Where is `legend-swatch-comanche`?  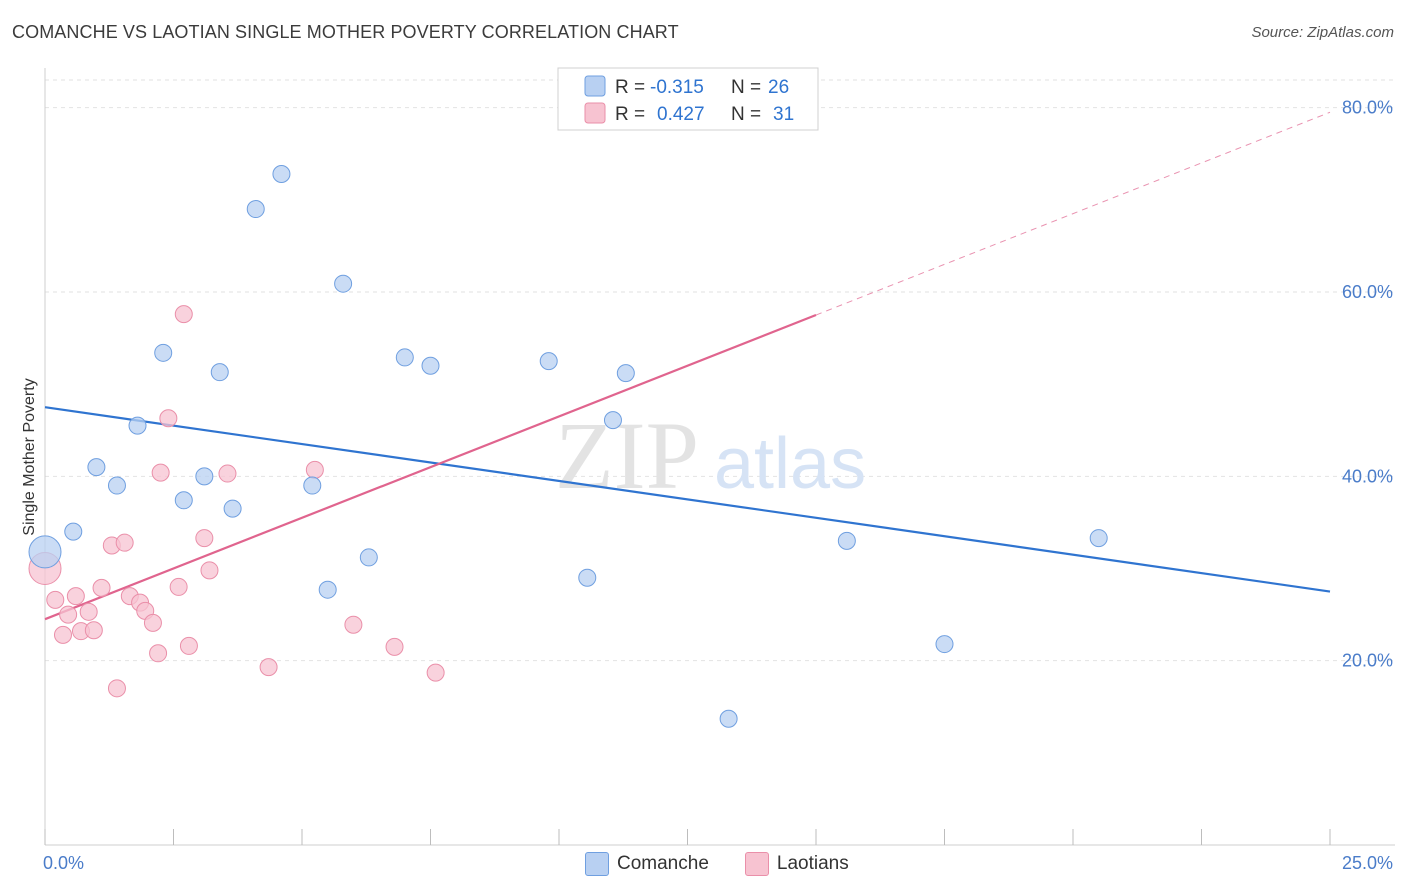
legend-swatch-comanche is located at coordinates (595, 86).